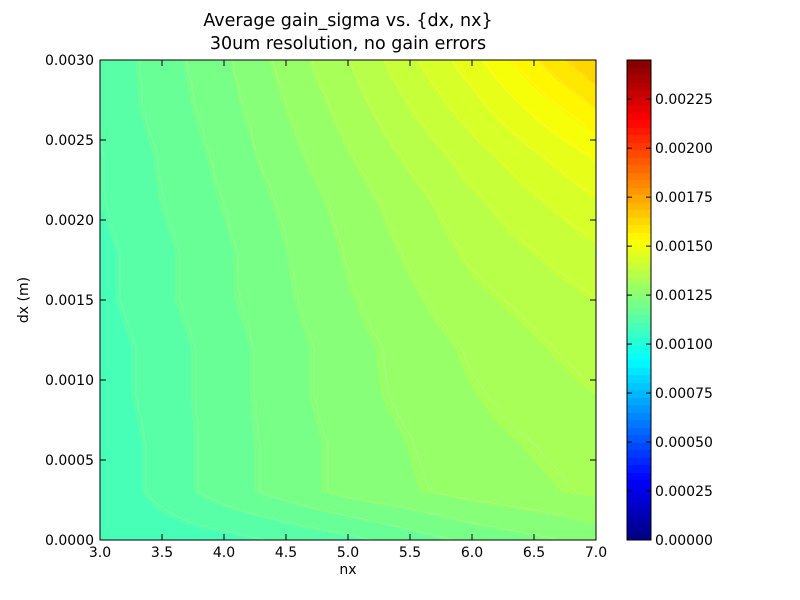 The height and width of the screenshot is (600, 800). I want to click on colorbar-tick-label: 0.00200, so click(684, 149).